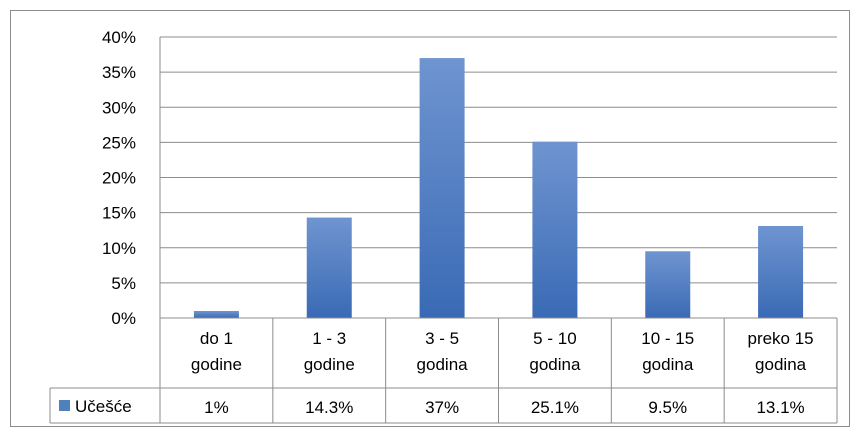 Image resolution: width=853 pixels, height=433 pixels. I want to click on category-label: 1 - 3, so click(329, 338).